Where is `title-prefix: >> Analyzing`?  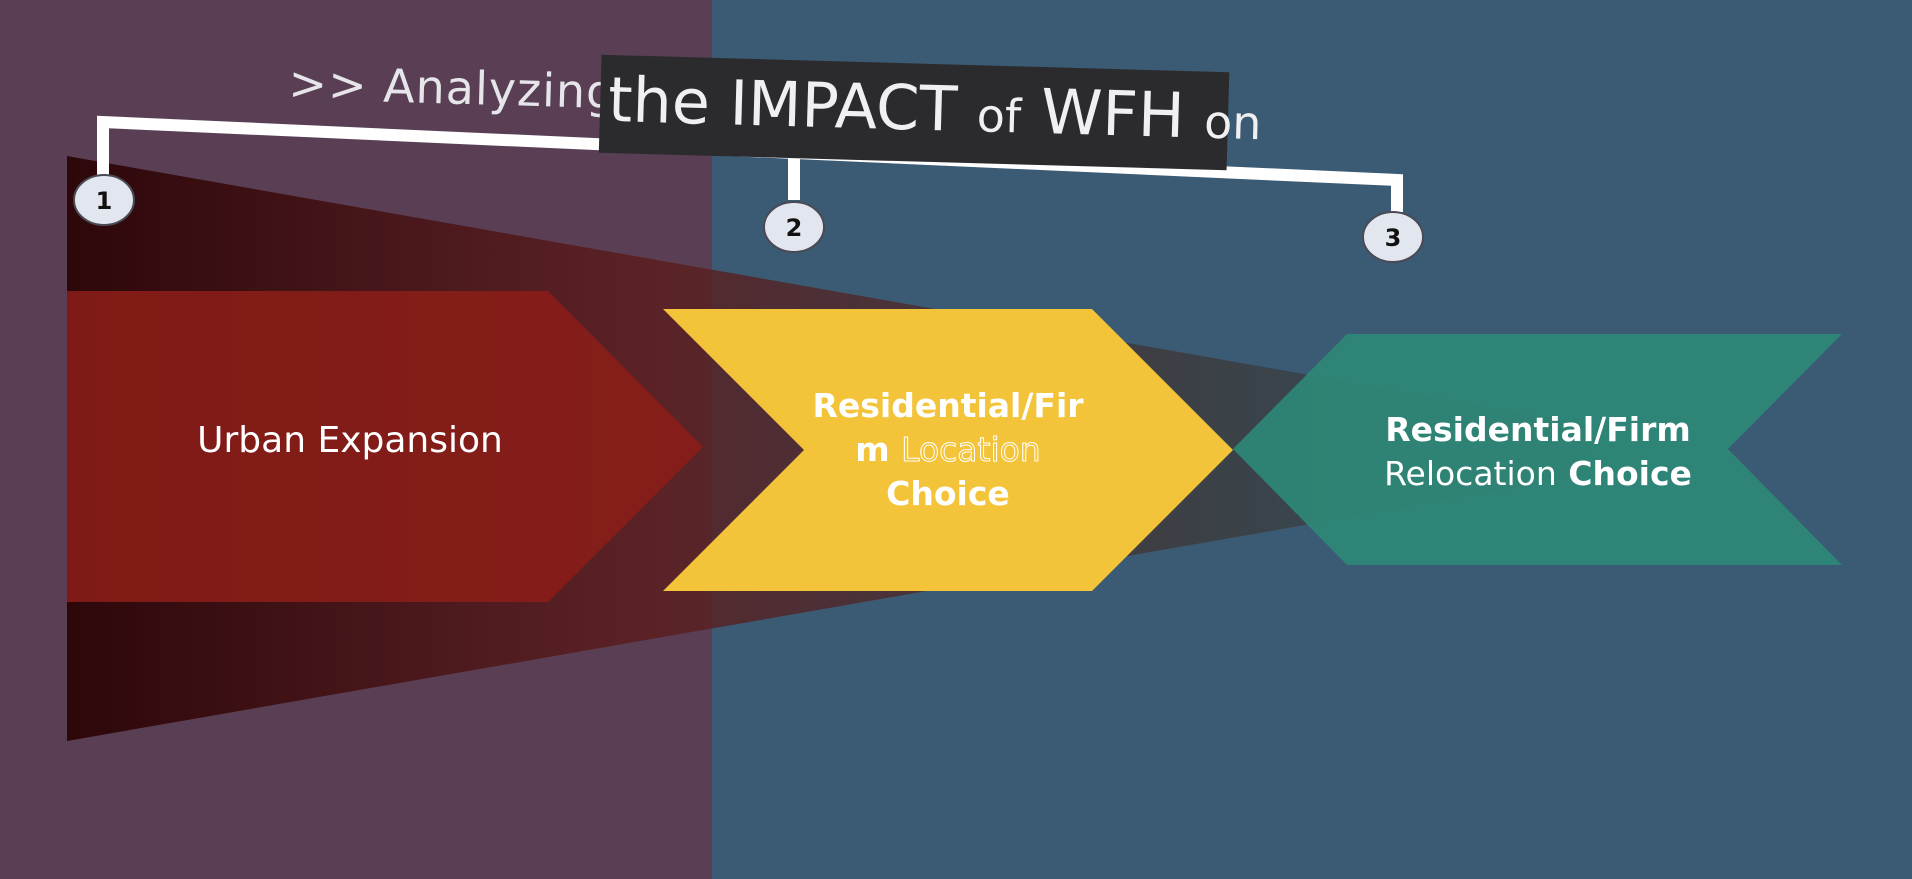 title-prefix: >> Analyzing is located at coordinates (452, 88).